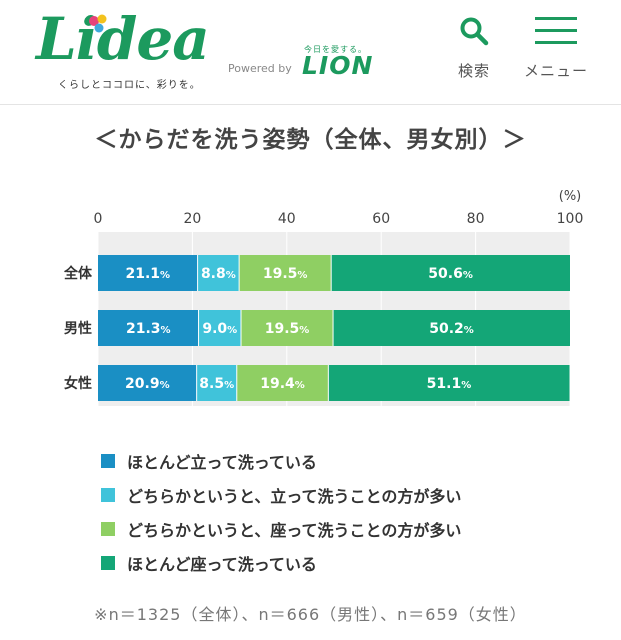 Image resolution: width=621 pixels, height=640 pixels. I want to click on legend-item: ほとんど座って洗っている, so click(281, 563).